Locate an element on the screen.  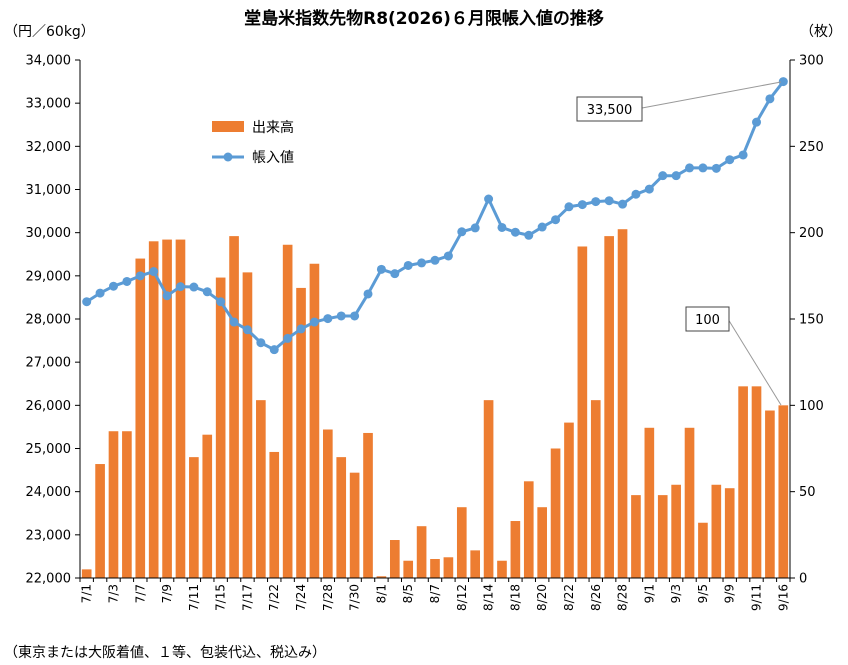
y-left-tick-label: 31,000 is located at coordinates (49, 190).